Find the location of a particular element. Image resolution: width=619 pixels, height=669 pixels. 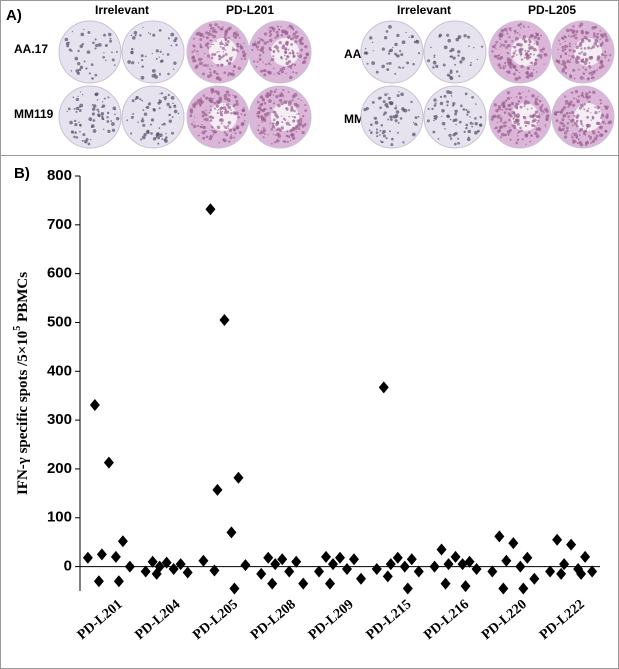

well-plate is located at coordinates (90, 117).